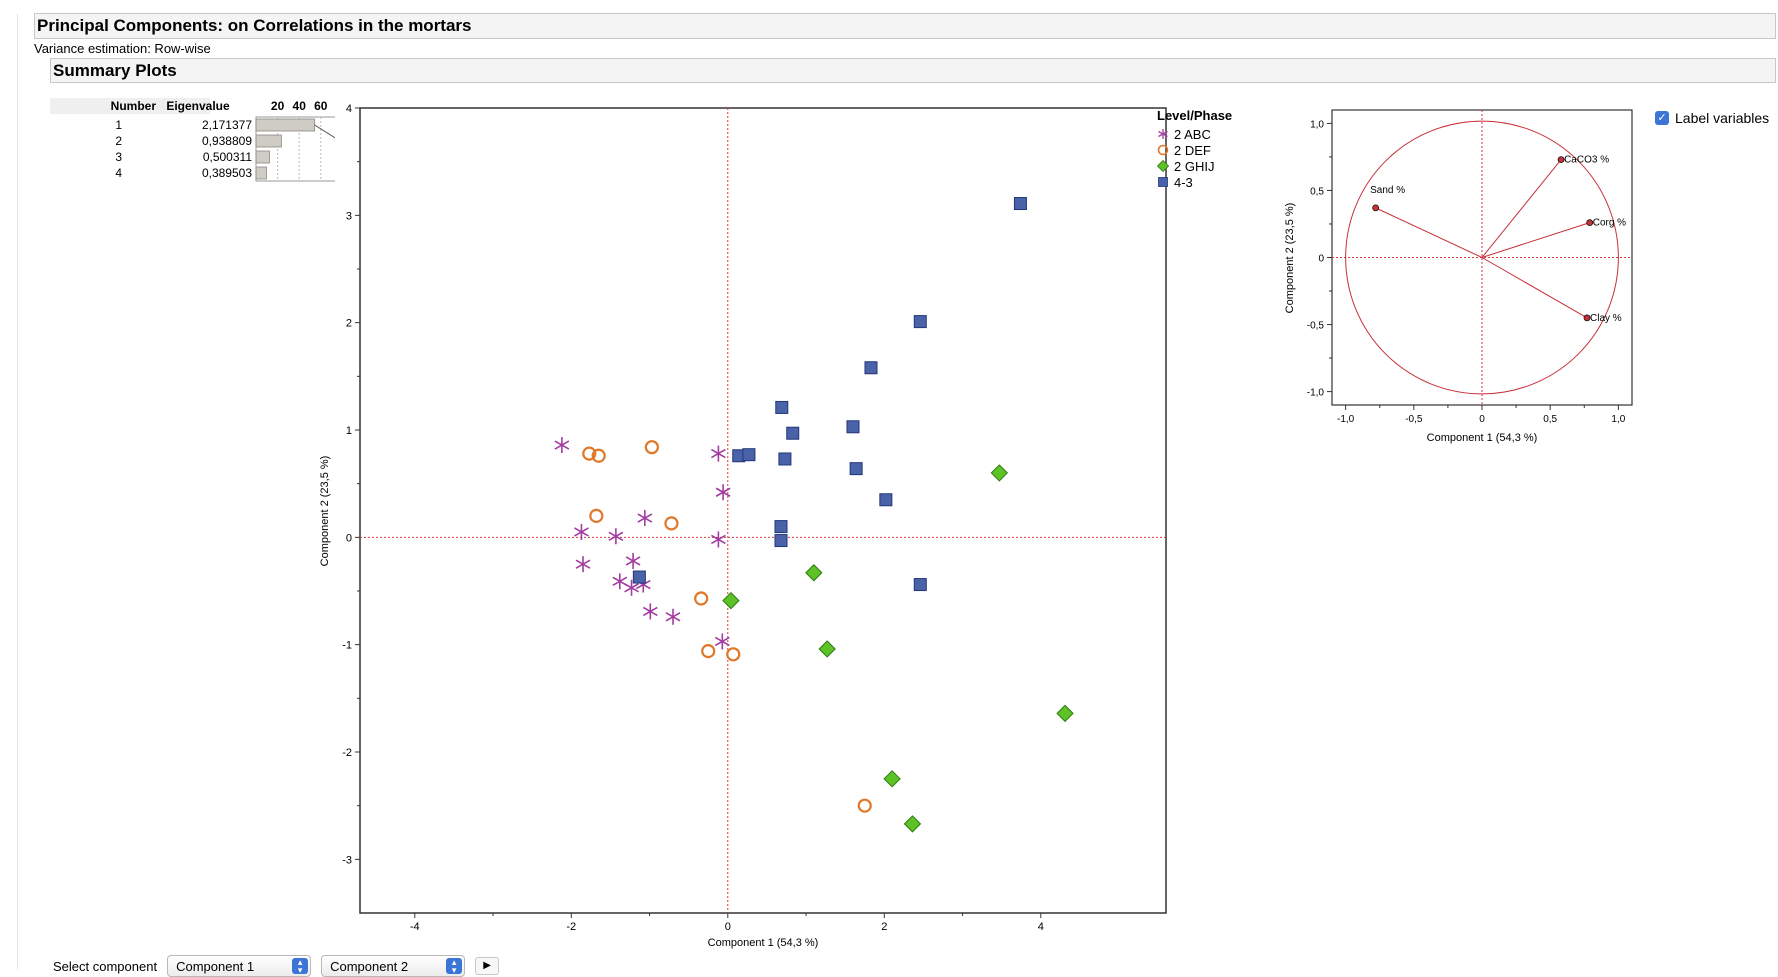  What do you see at coordinates (278, 106) in the screenshot?
I see `percent-tick-label: 20` at bounding box center [278, 106].